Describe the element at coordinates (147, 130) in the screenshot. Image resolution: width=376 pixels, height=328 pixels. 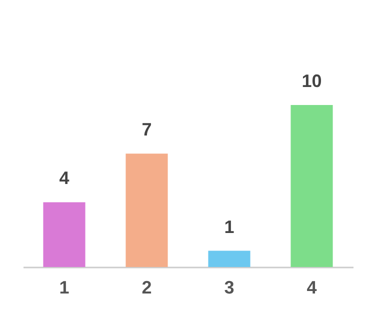
I see `data-label: 7` at that location.